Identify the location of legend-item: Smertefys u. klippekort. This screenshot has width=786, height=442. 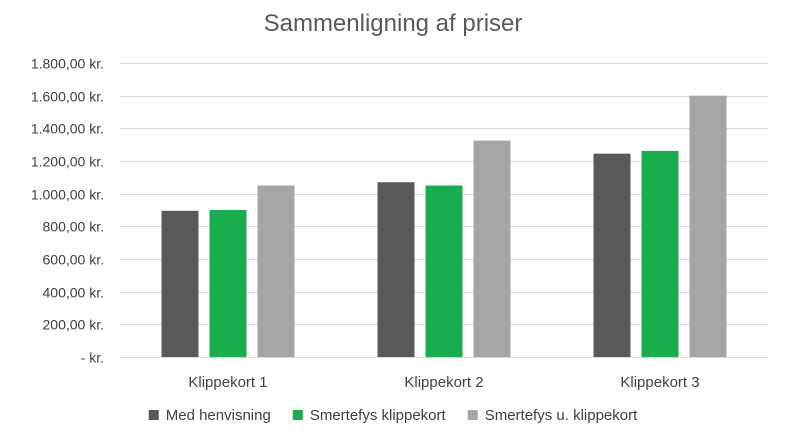
(552, 415).